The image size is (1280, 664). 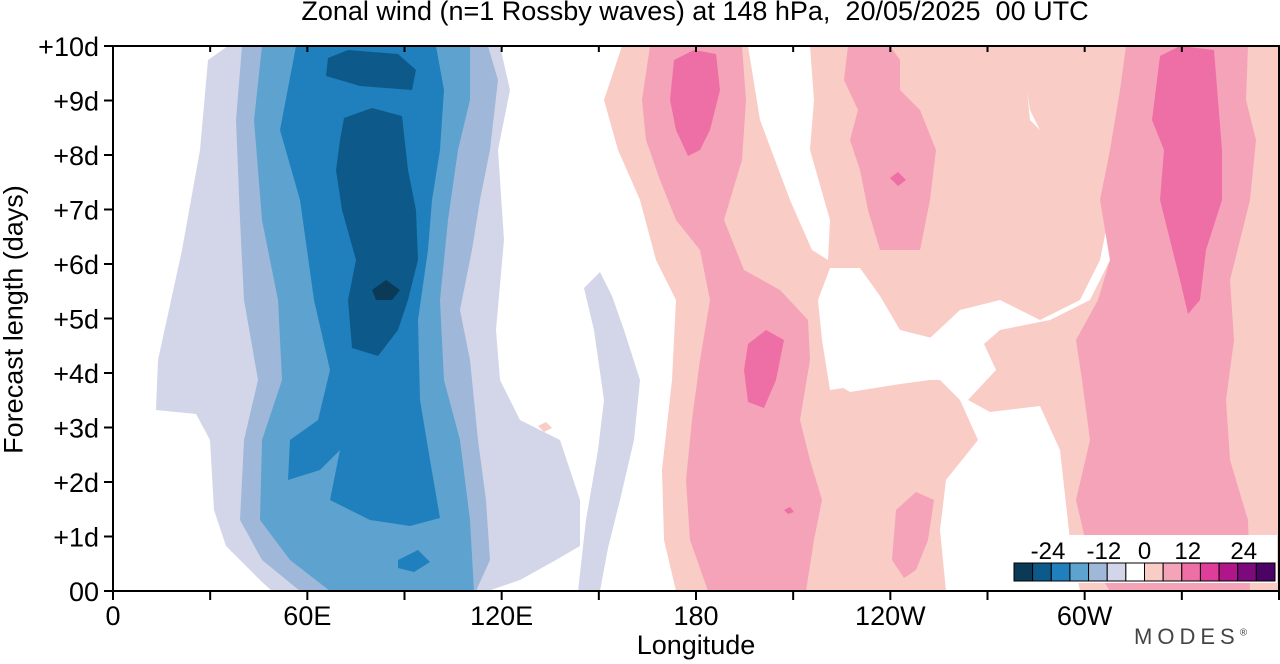 What do you see at coordinates (890, 148) in the screenshot?
I see `region-plus8-mid` at bounding box center [890, 148].